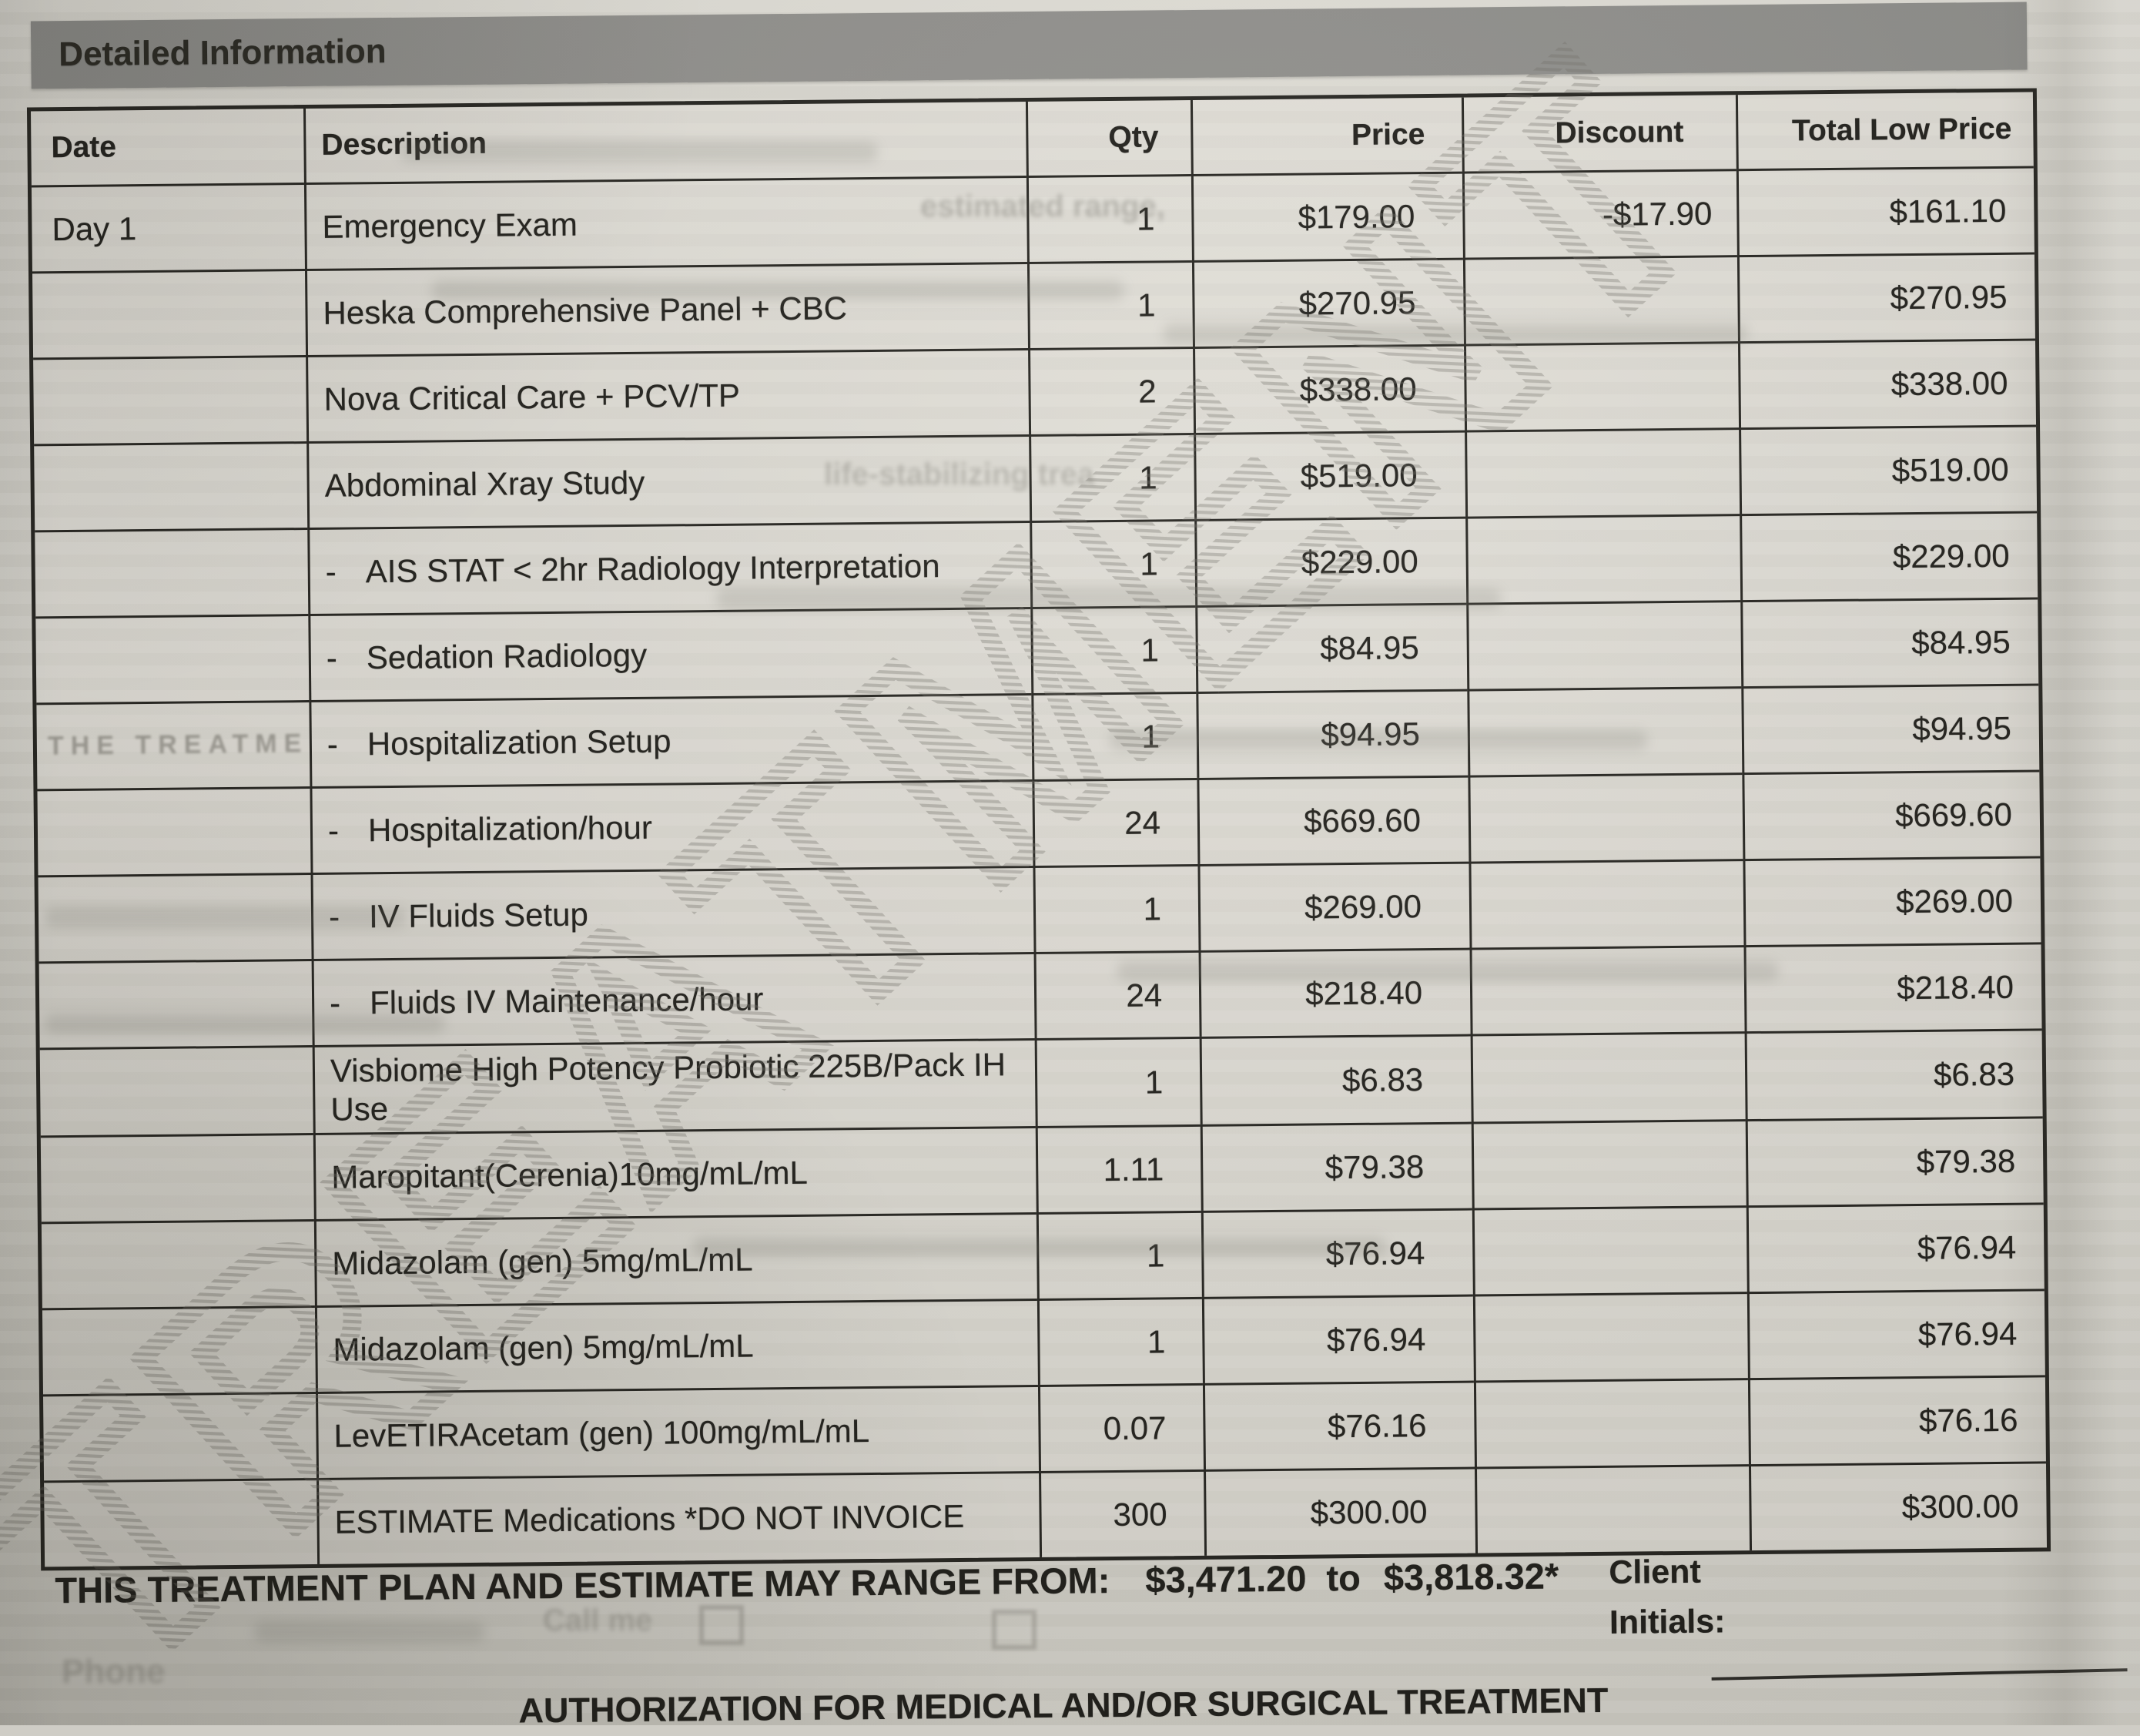 This screenshot has height=1736, width=2140. What do you see at coordinates (1889, 642) in the screenshot?
I see `cell-total: $84.95` at bounding box center [1889, 642].